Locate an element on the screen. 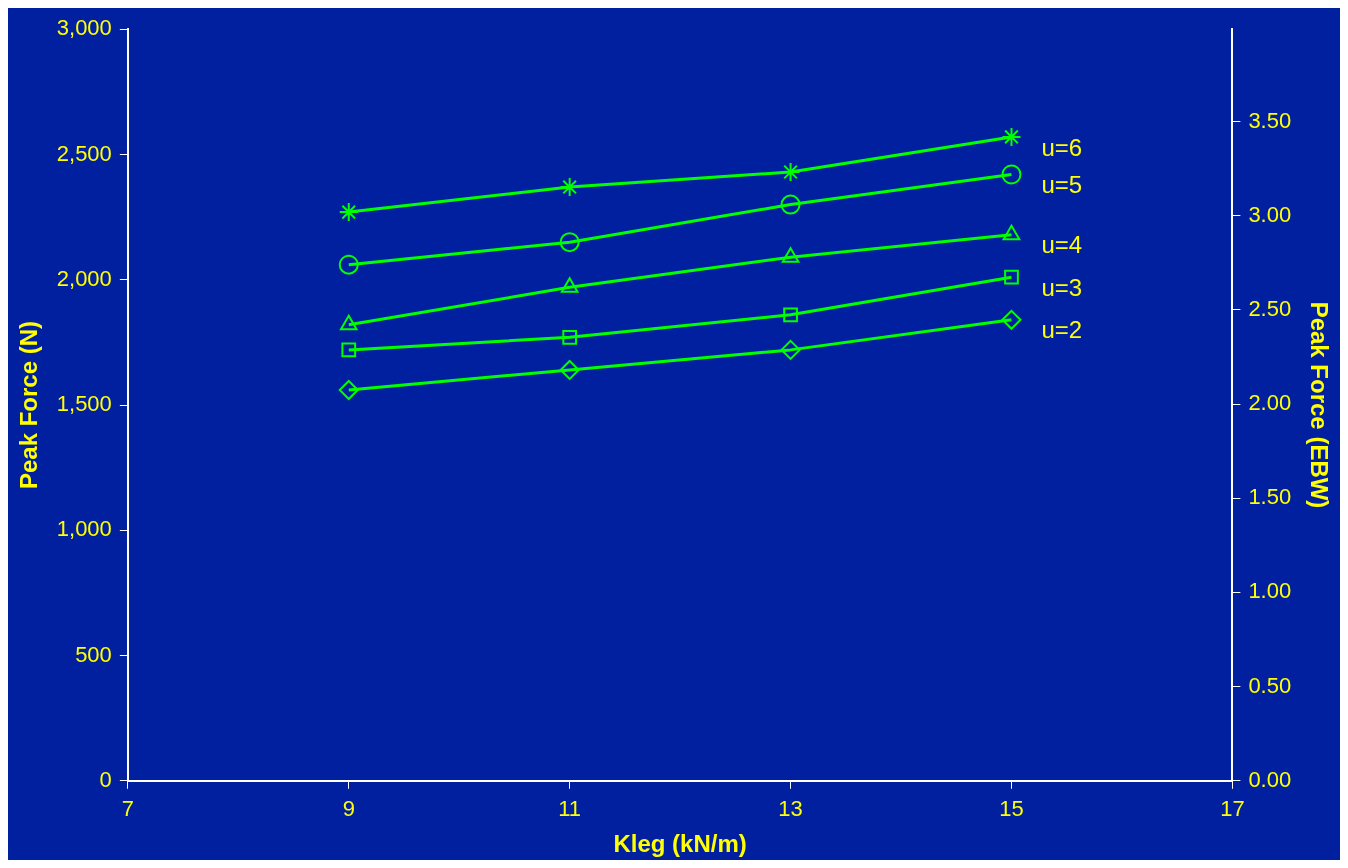 The height and width of the screenshot is (868, 1348). x-tick-label: 15 is located at coordinates (1011, 809).